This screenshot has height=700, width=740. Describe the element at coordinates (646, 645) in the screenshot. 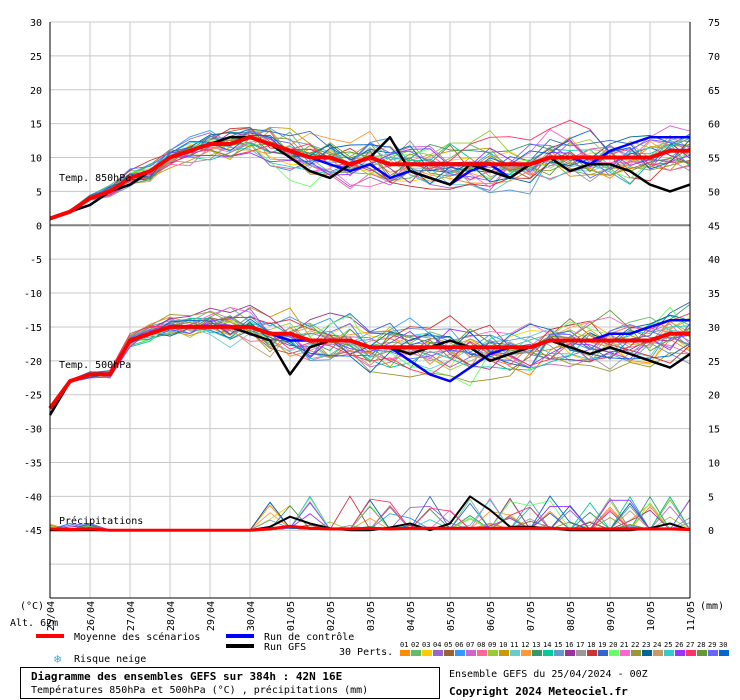

I see `pert-id-label: 23` at that location.